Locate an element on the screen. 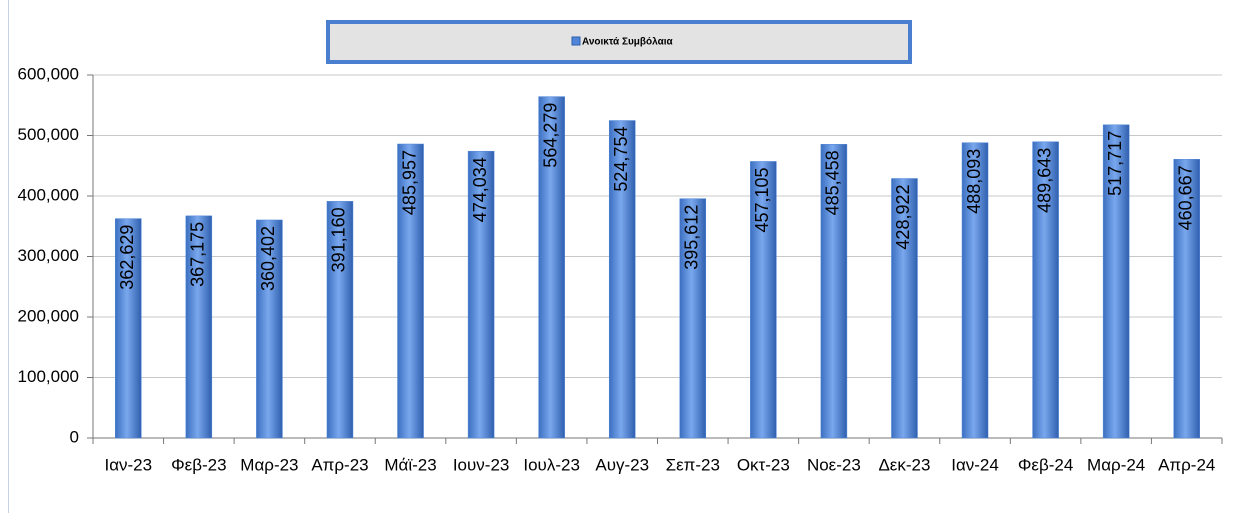 This screenshot has height=513, width=1242. legend-swatch is located at coordinates (576, 41).